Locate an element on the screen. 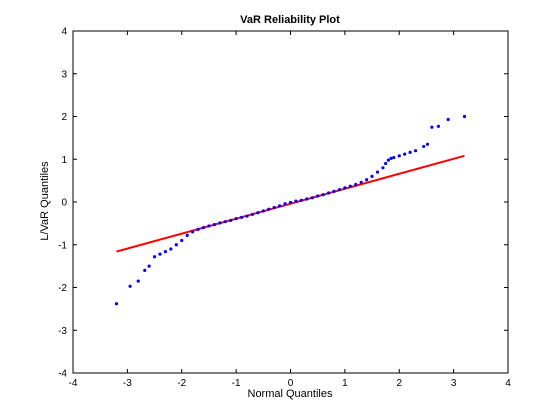  x-tick-label: 3 is located at coordinates (454, 383).